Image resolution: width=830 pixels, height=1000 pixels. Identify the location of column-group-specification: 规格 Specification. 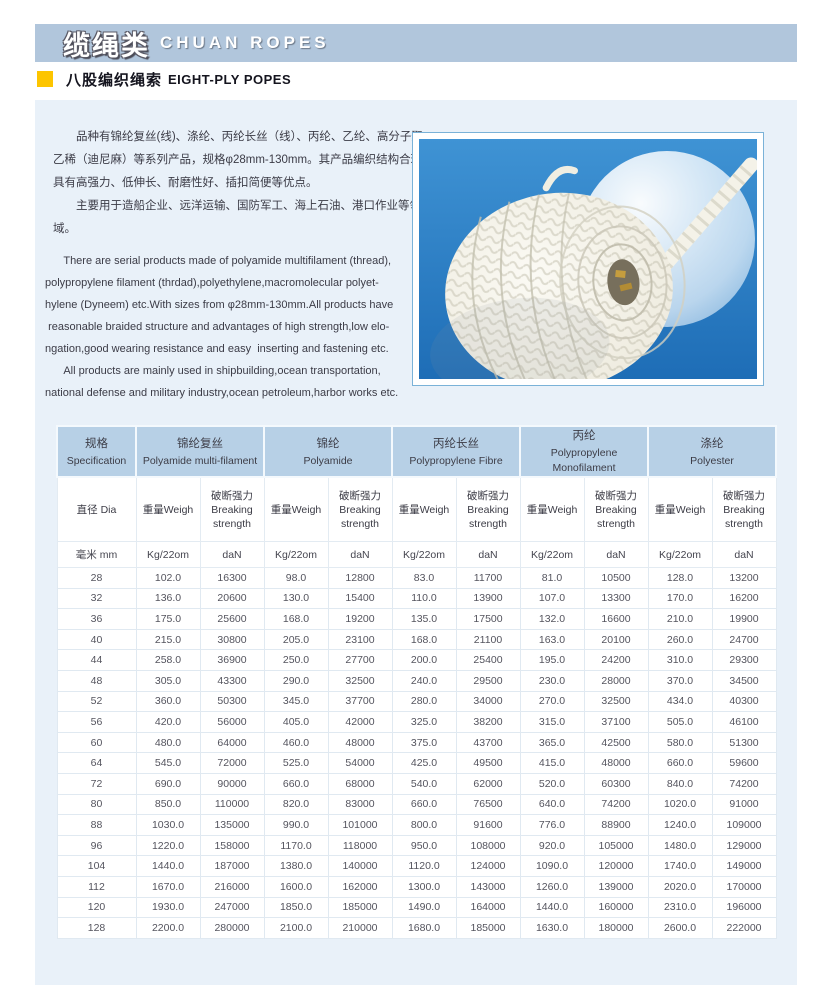
(96, 451).